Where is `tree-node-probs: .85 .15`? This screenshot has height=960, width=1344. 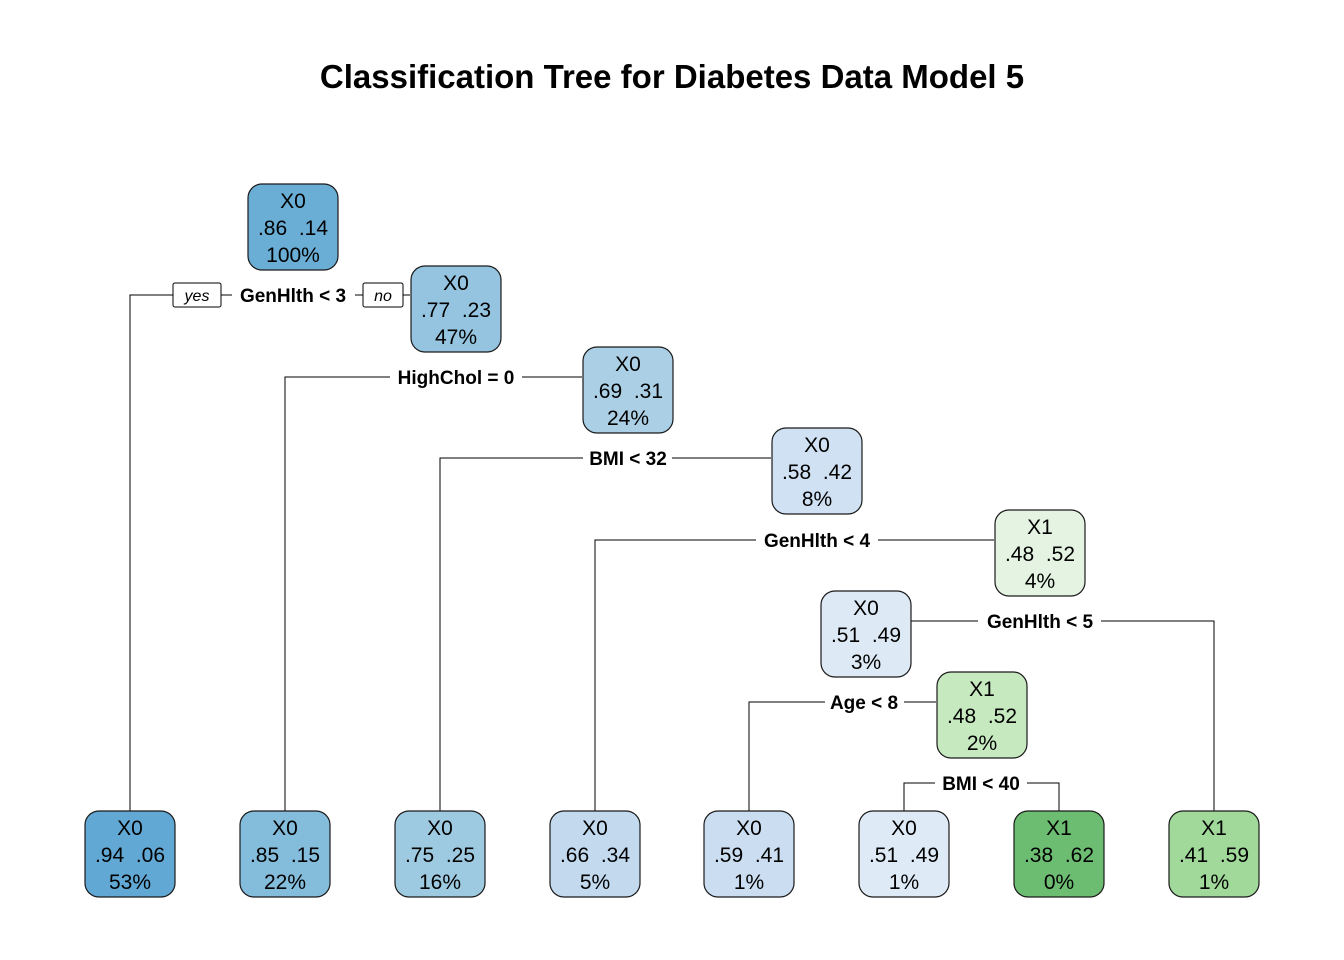
tree-node-probs: .85 .15 is located at coordinates (285, 855).